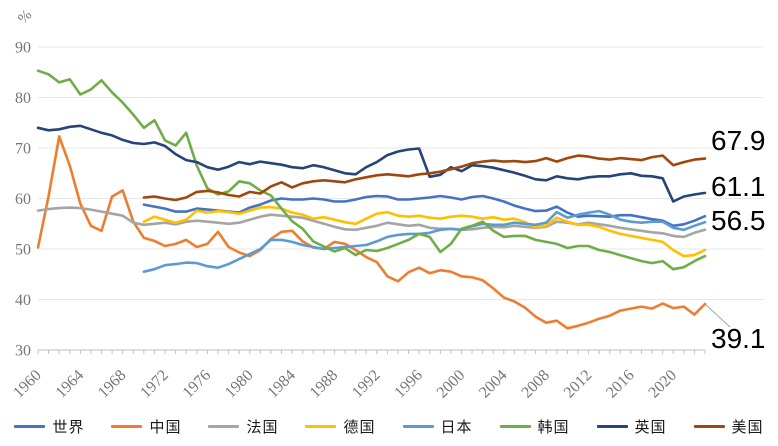 The height and width of the screenshot is (446, 778). Describe the element at coordinates (451, 384) in the screenshot. I see `x-tick-label-2000: 2000` at that location.